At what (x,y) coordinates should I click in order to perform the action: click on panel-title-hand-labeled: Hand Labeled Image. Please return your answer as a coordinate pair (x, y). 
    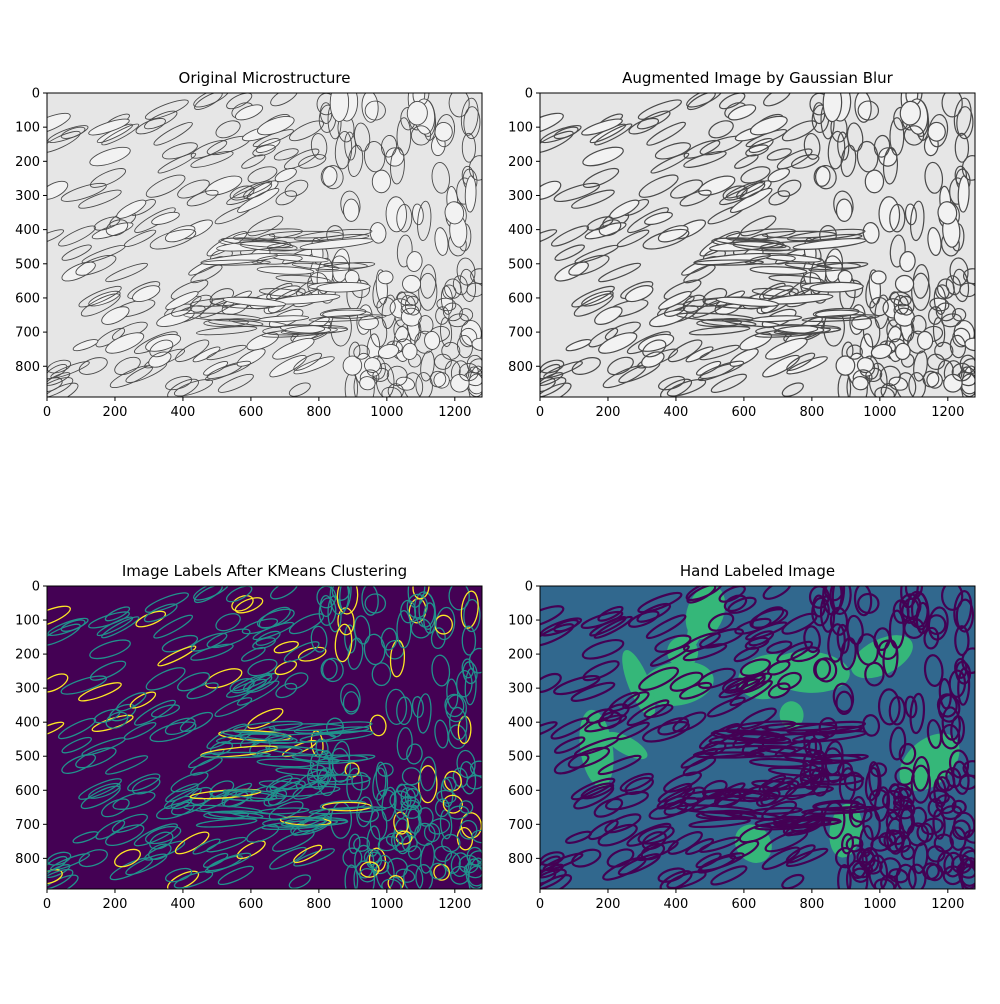
    Looking at the image, I should click on (757, 571).